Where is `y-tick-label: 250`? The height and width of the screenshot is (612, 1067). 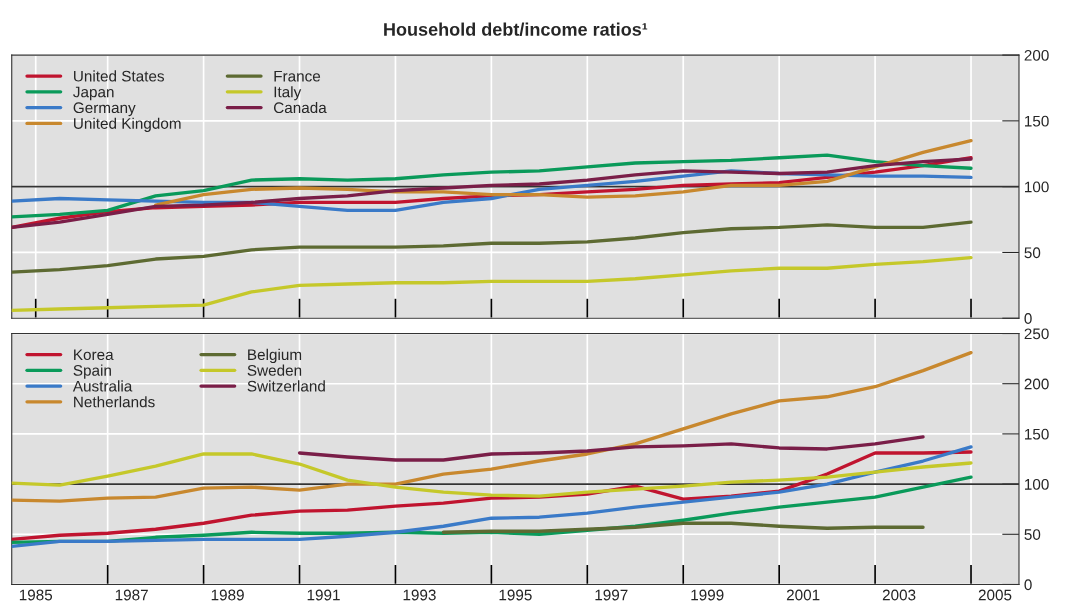 y-tick-label: 250 is located at coordinates (1036, 334).